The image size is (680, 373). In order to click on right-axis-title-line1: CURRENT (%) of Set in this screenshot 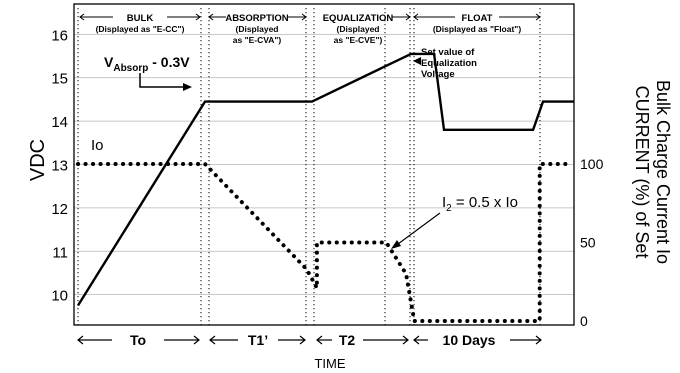, I will do `click(642, 172)`.